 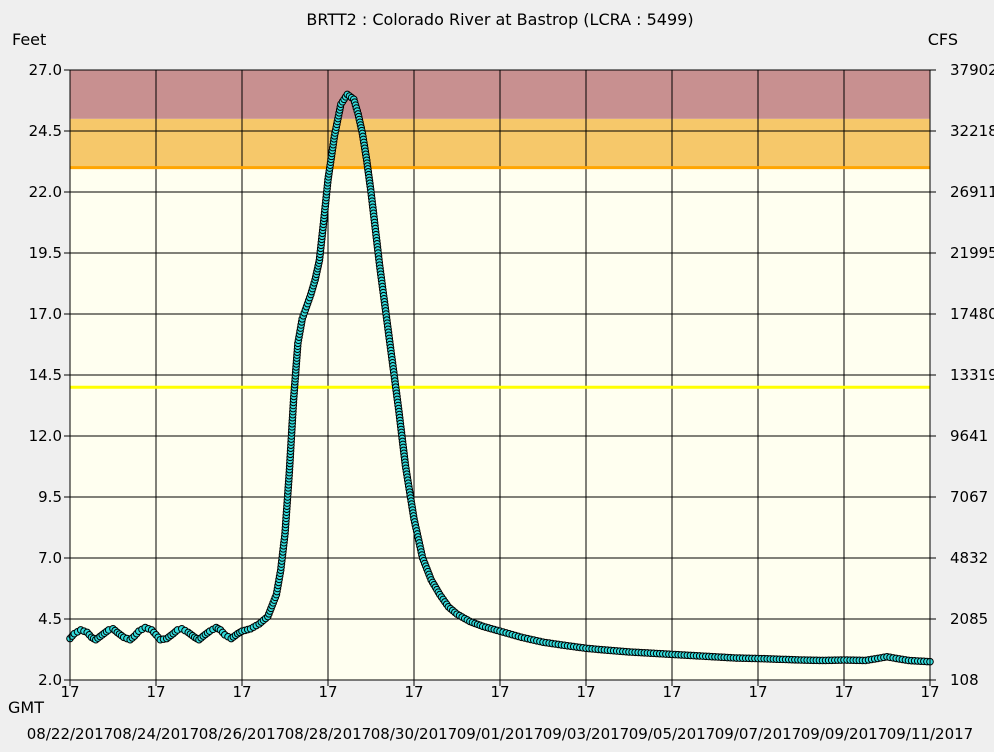 What do you see at coordinates (156, 734) in the screenshot?
I see `x-tick-date: 08/24/2017` at bounding box center [156, 734].